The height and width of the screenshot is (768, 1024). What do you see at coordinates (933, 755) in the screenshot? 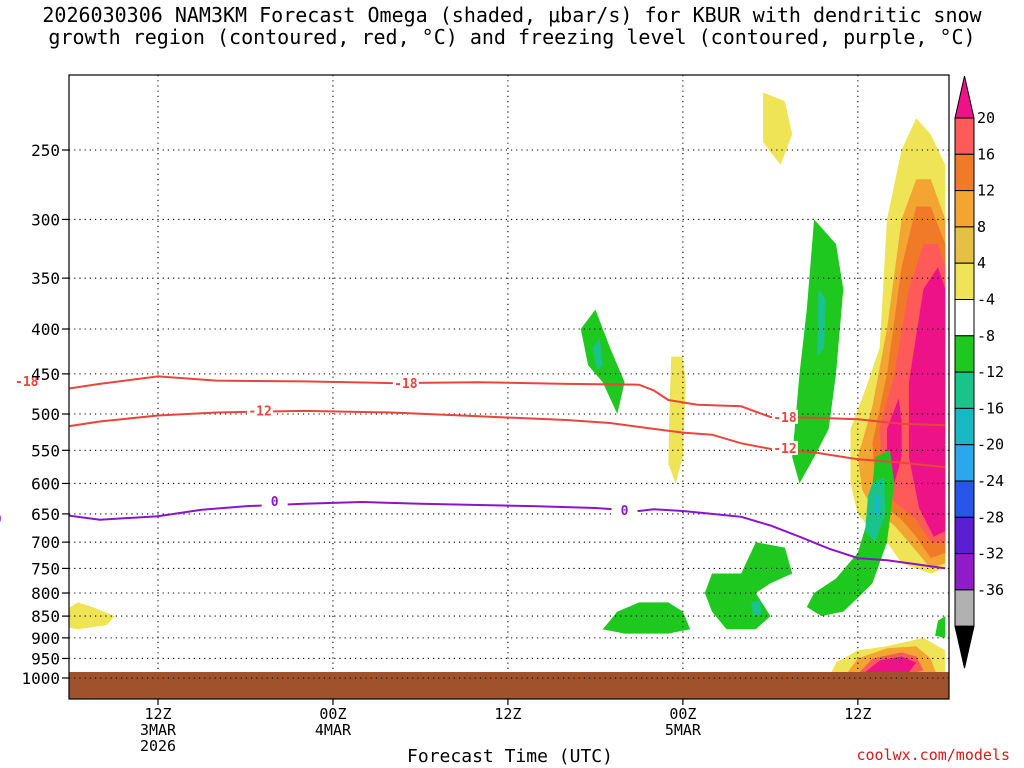
I see `site-credit: coolwx.com/models` at bounding box center [933, 755].